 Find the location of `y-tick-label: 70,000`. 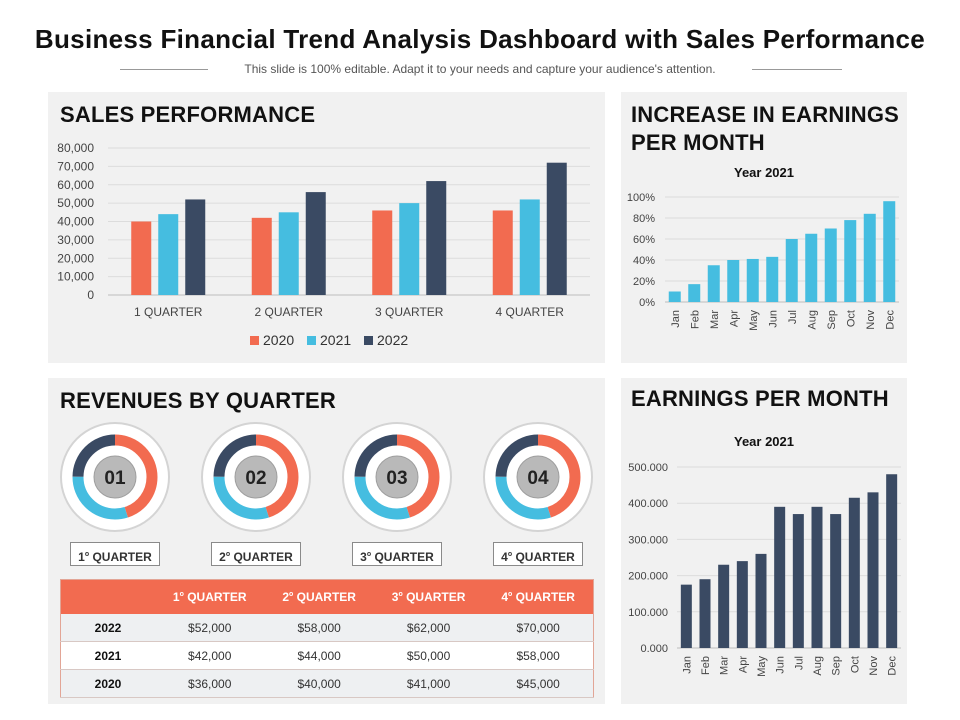

y-tick-label: 70,000 is located at coordinates (75, 166).